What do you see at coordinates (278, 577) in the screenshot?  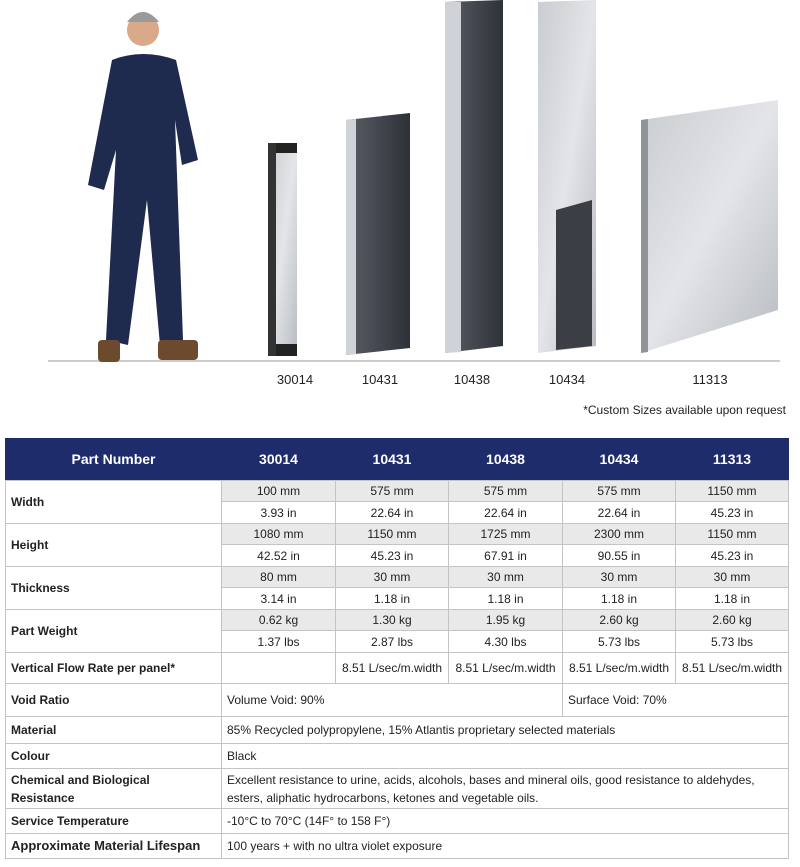 I see `metric-value: 80 mm` at bounding box center [278, 577].